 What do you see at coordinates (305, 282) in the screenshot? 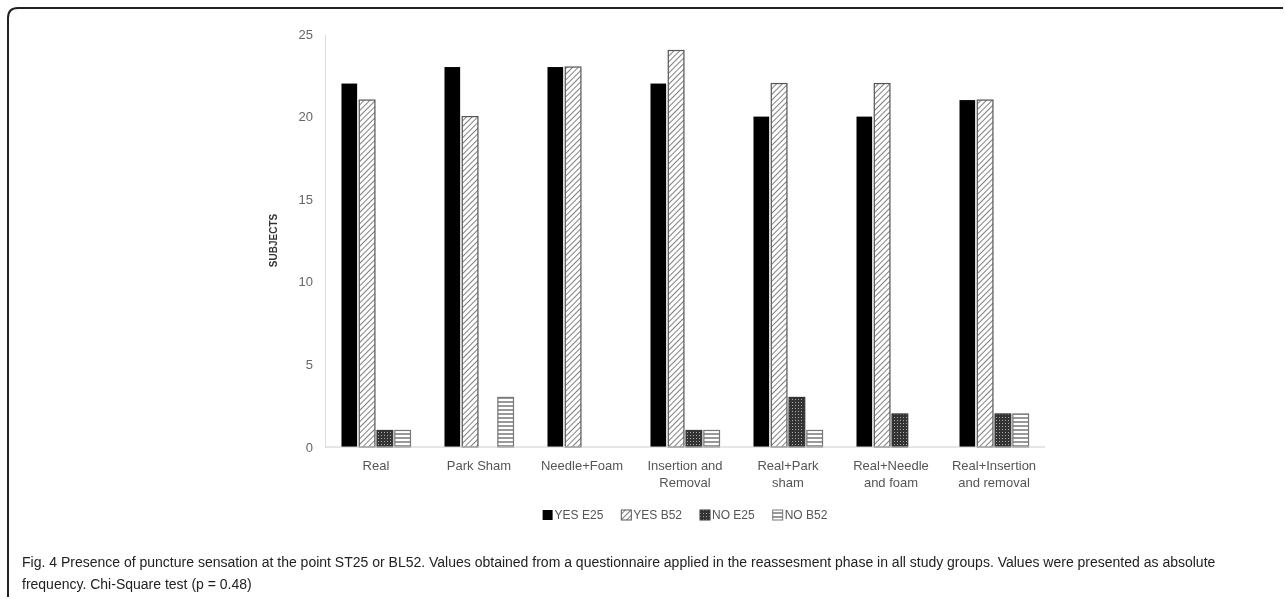
I see `y-tick-label: 10` at bounding box center [305, 282].